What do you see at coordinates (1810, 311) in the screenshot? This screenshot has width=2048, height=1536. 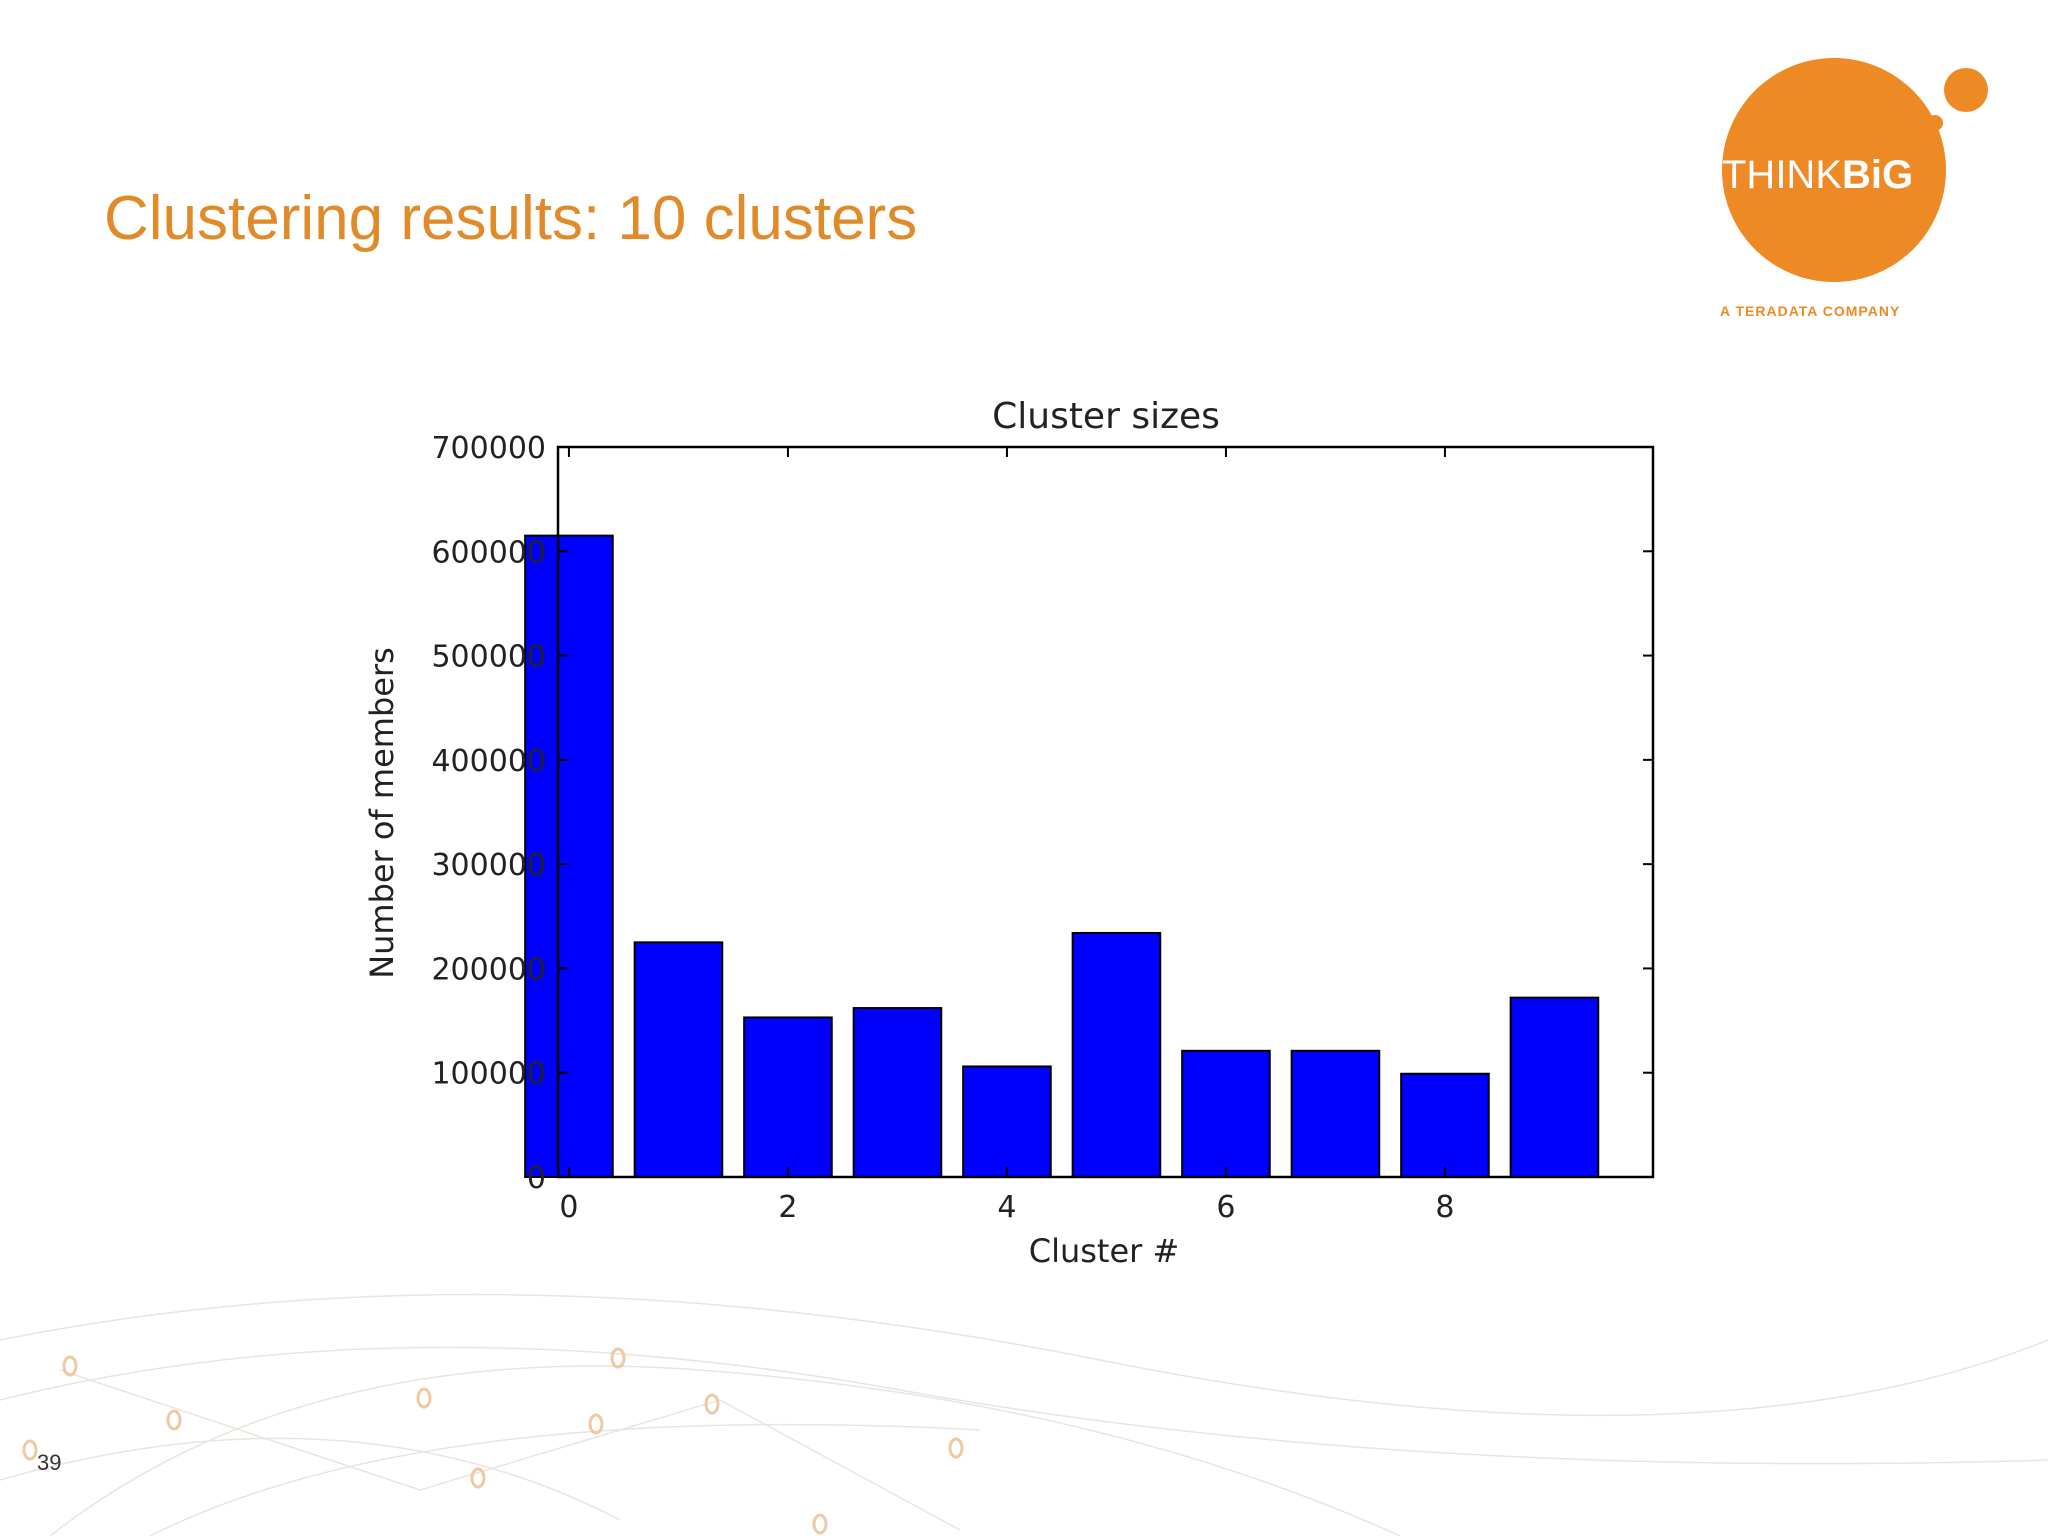 I see `logo-tagline: A TERADATA COMPANY` at bounding box center [1810, 311].